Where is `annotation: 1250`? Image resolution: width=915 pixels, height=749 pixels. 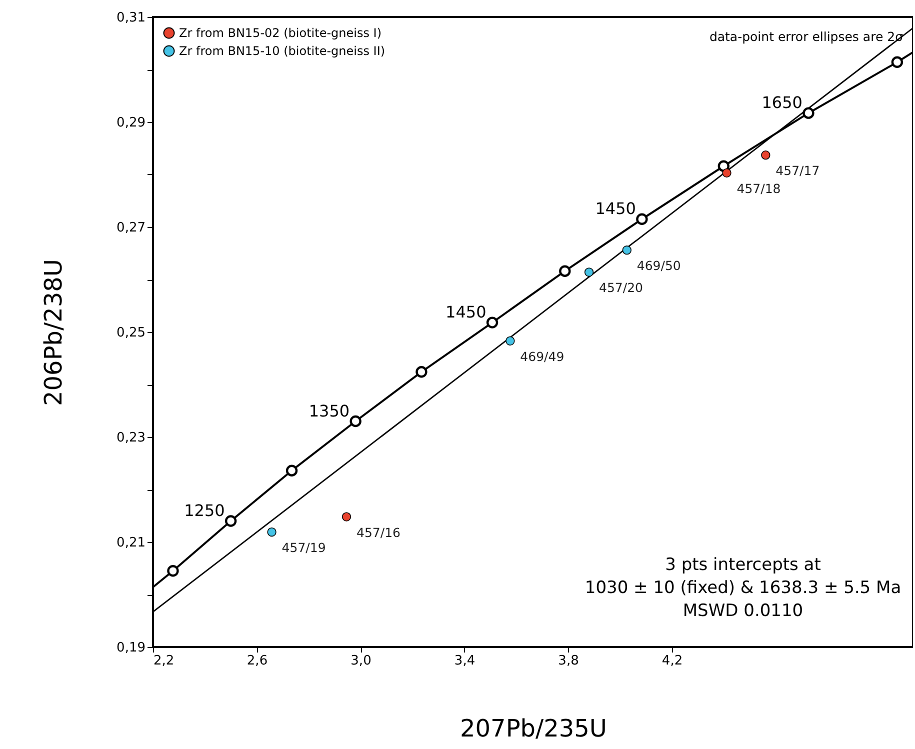 annotation: 1250 is located at coordinates (204, 510).